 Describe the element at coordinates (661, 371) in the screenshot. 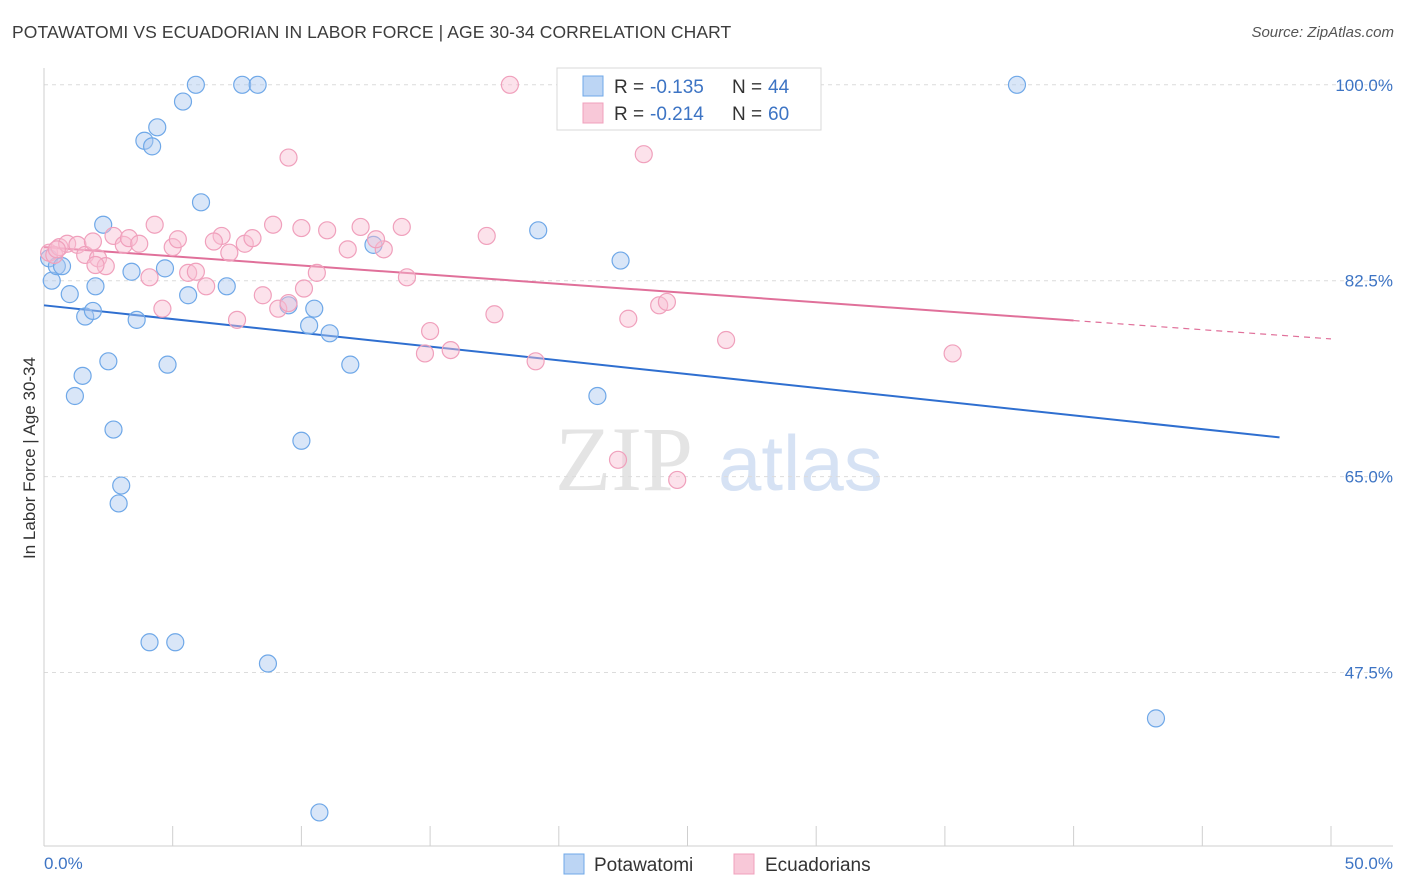

I see `trendline-potawatomi` at that location.